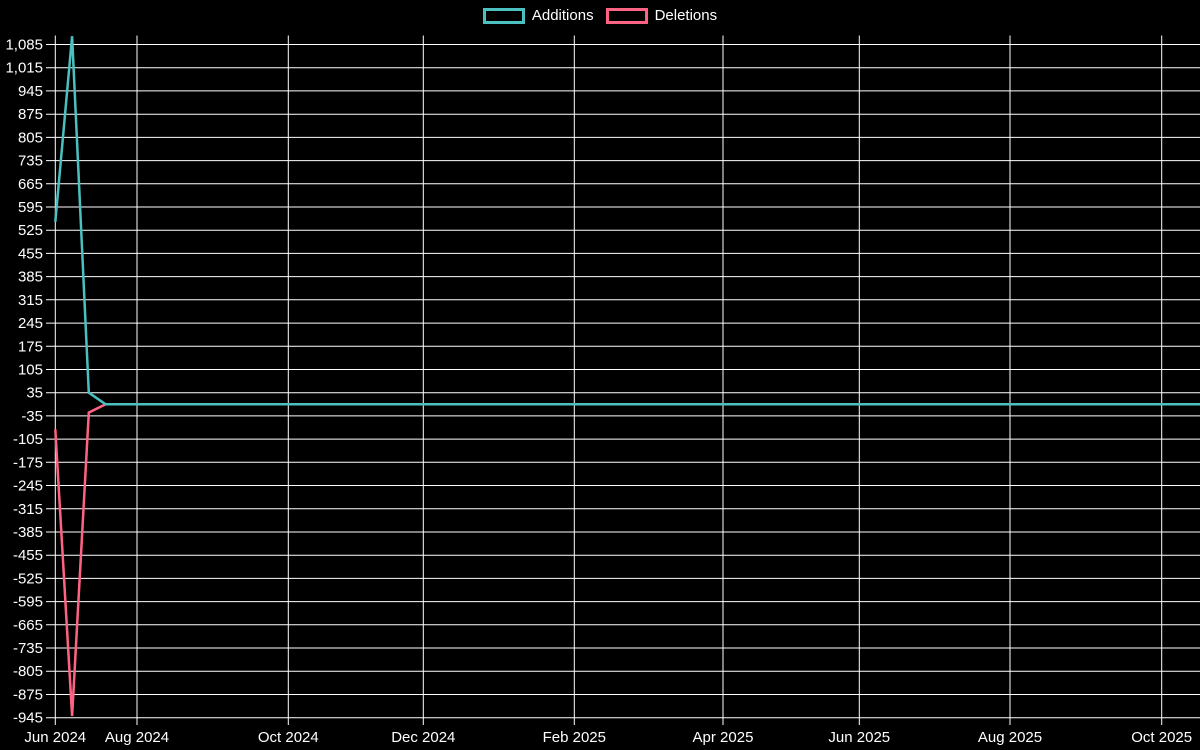  I want to click on y-tick-label: -455, so click(28, 555).